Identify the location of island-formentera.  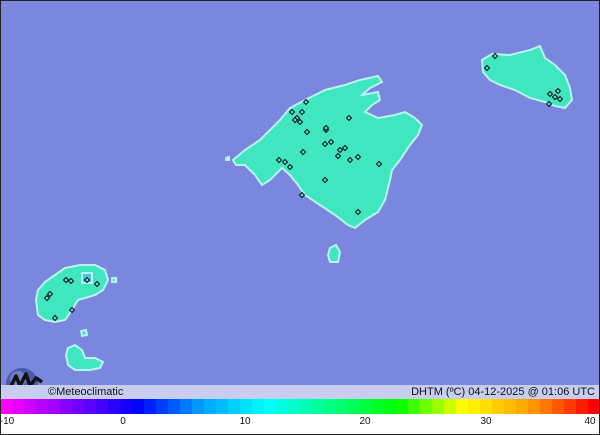
(84, 357).